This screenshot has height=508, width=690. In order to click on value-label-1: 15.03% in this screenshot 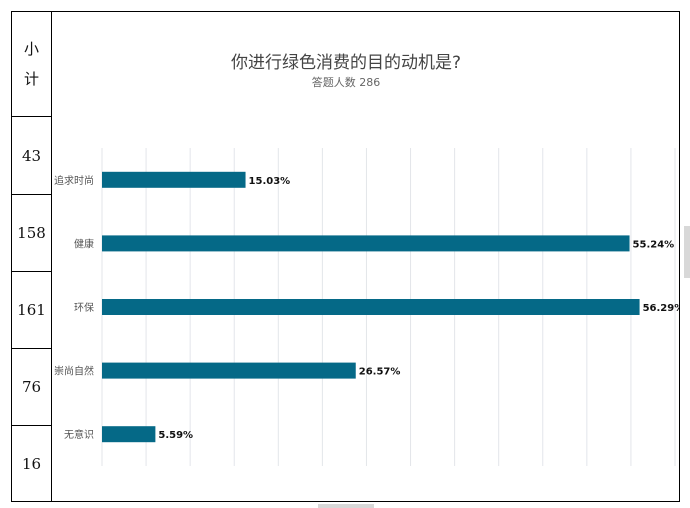, I will do `click(270, 181)`.